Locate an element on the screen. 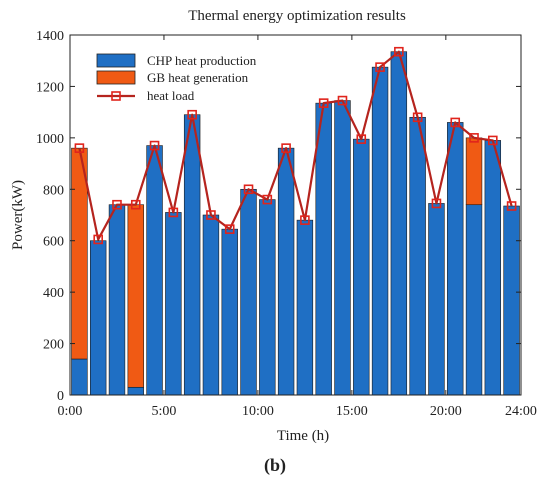 This screenshot has width=550, height=487. x-tick-label: 0:00 is located at coordinates (70, 411).